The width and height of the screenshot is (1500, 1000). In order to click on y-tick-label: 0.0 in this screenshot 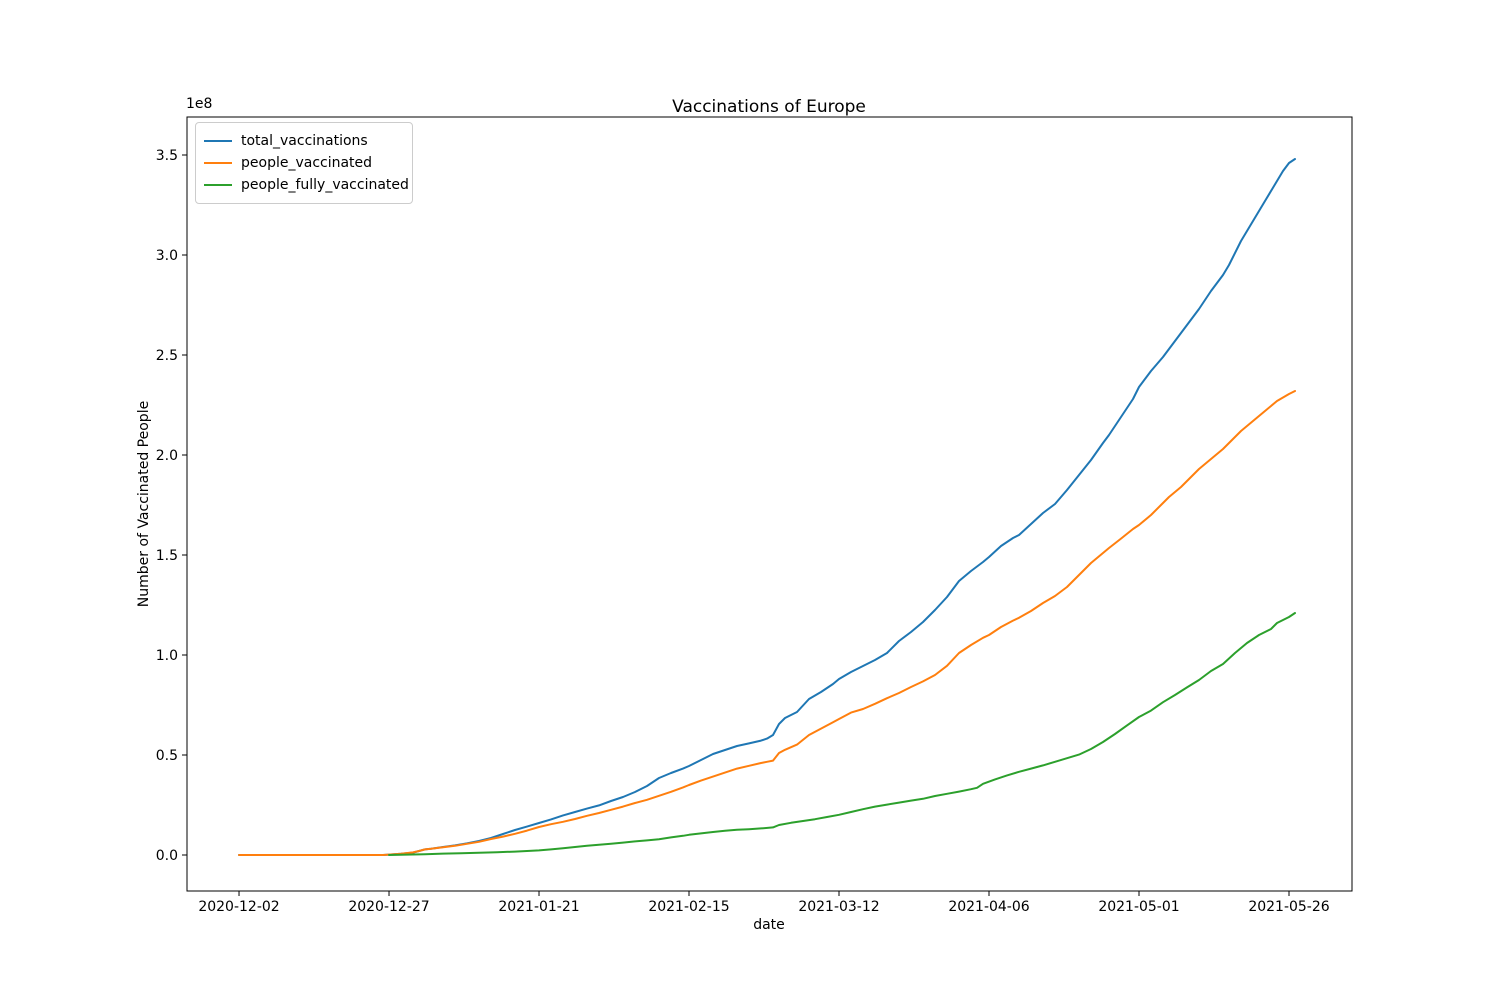, I will do `click(167, 856)`.